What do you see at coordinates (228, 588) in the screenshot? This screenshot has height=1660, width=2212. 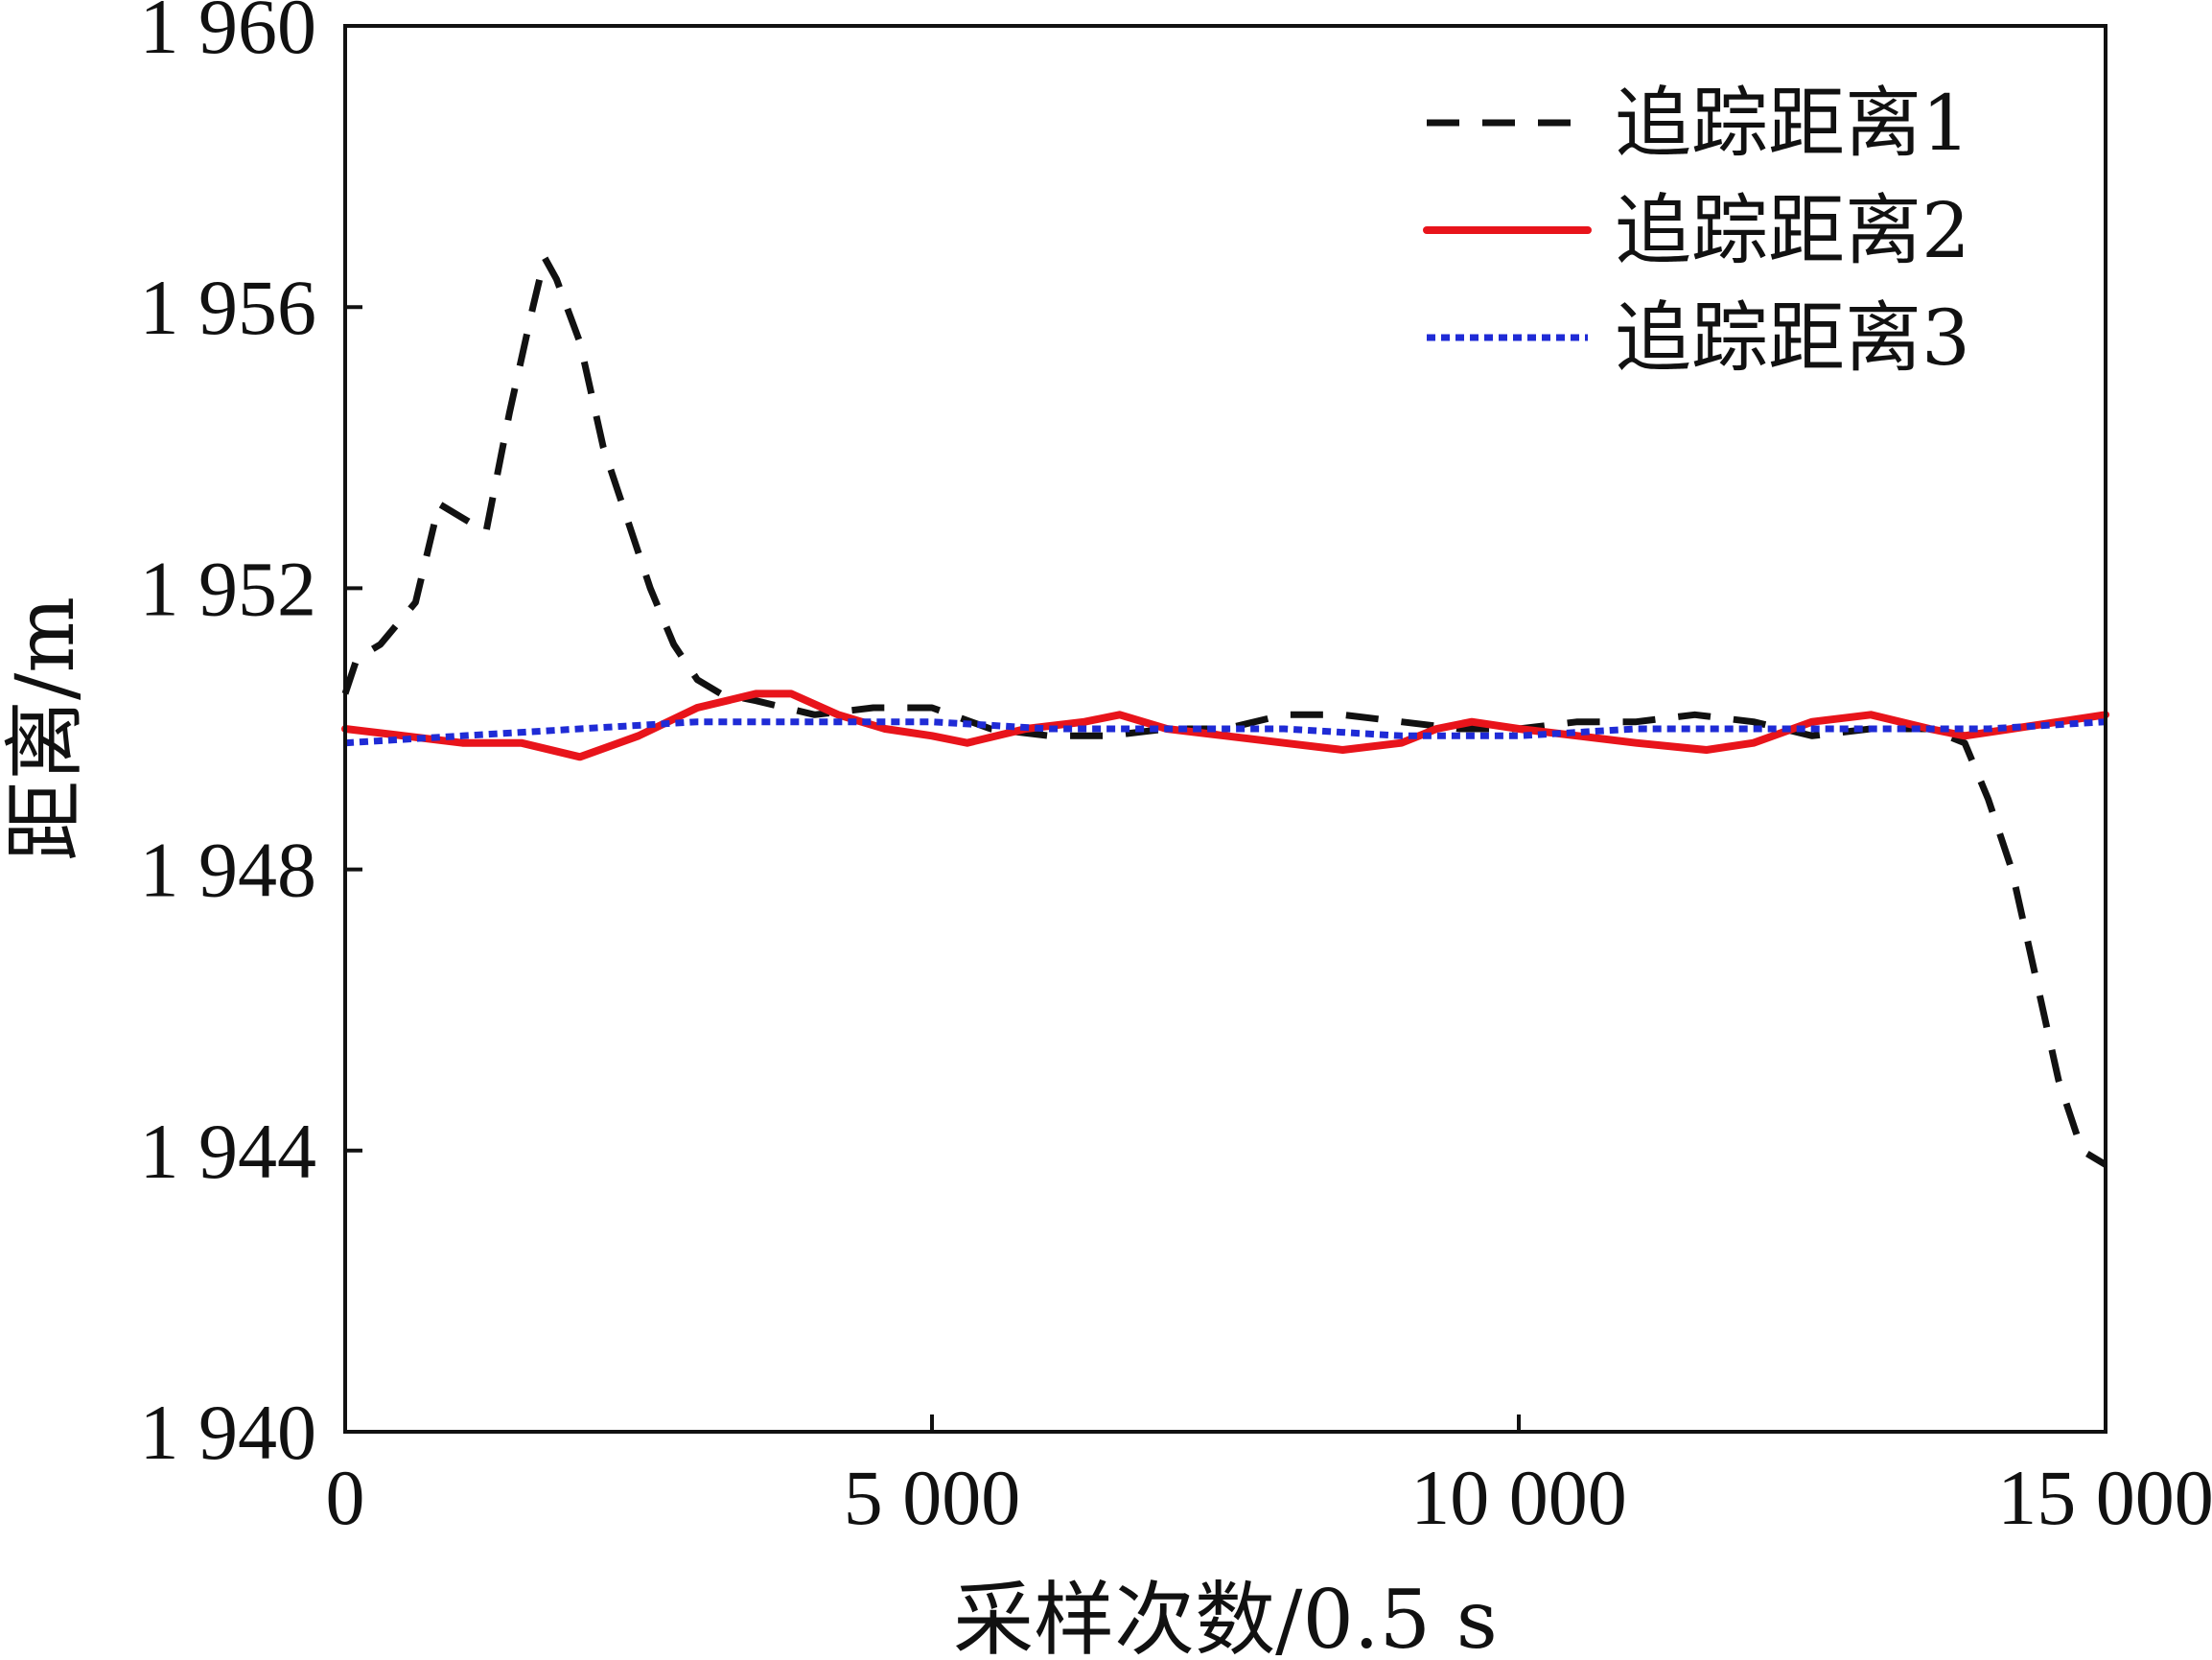 I see `y-tick-label: 1 952` at bounding box center [228, 588].